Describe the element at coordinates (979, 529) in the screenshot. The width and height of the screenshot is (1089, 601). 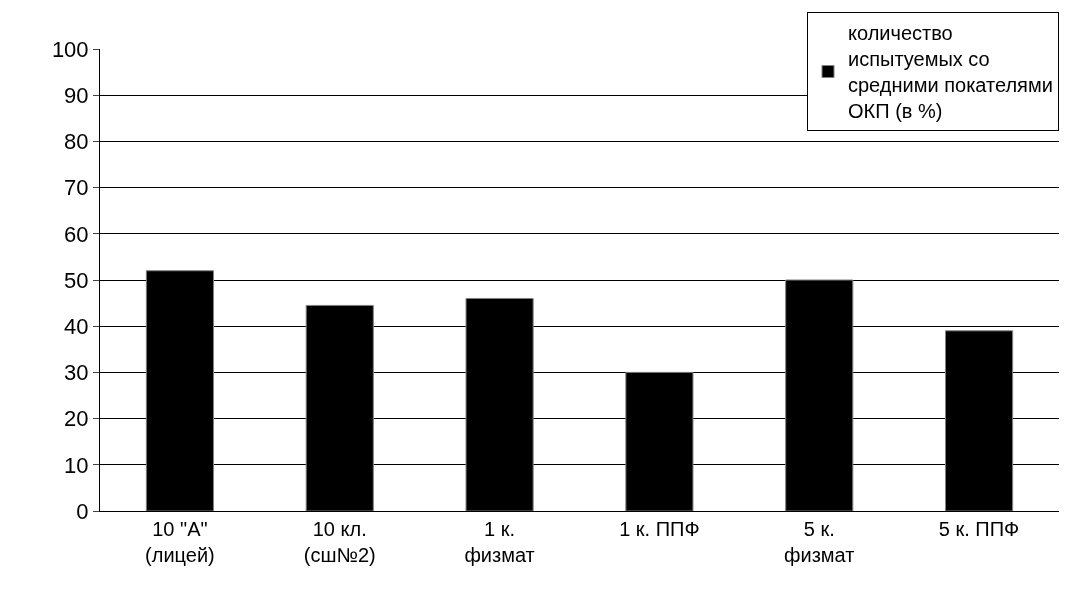
I see `x-tick-label: 5 к. ППФ` at that location.